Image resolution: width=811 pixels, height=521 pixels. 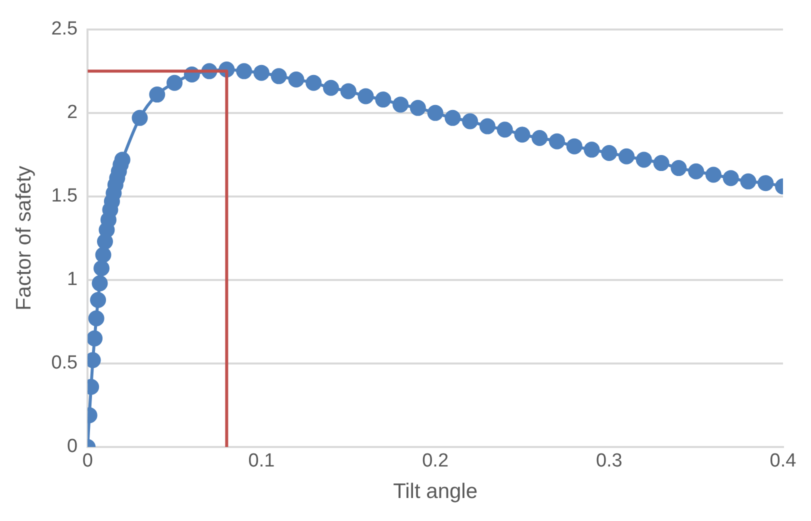 What do you see at coordinates (72, 447) in the screenshot?
I see `y-tick-label: 0` at bounding box center [72, 447].